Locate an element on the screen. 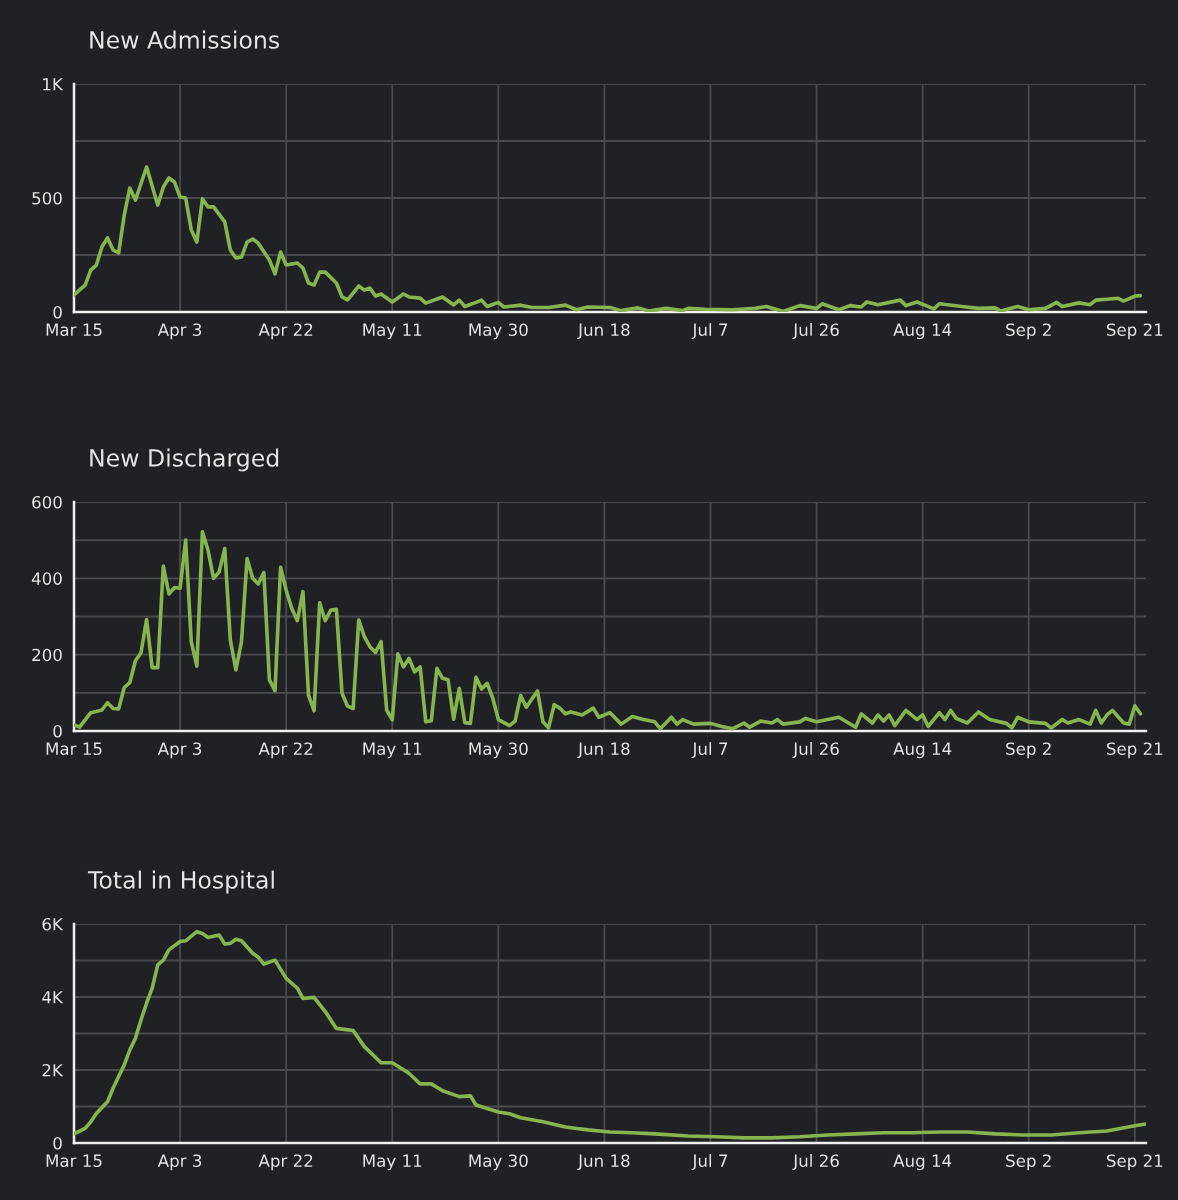 The height and width of the screenshot is (1200, 1178). y-tick-label: 6K is located at coordinates (53, 924).